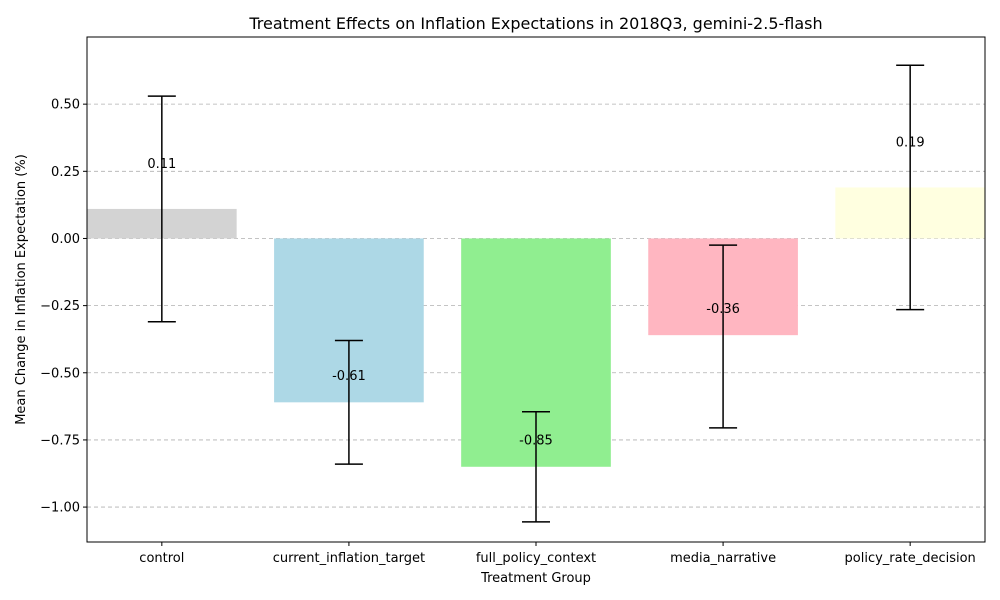 The width and height of the screenshot is (1000, 600). Describe the element at coordinates (536, 558) in the screenshot. I see `x-tick-label: full_policy_context` at that location.